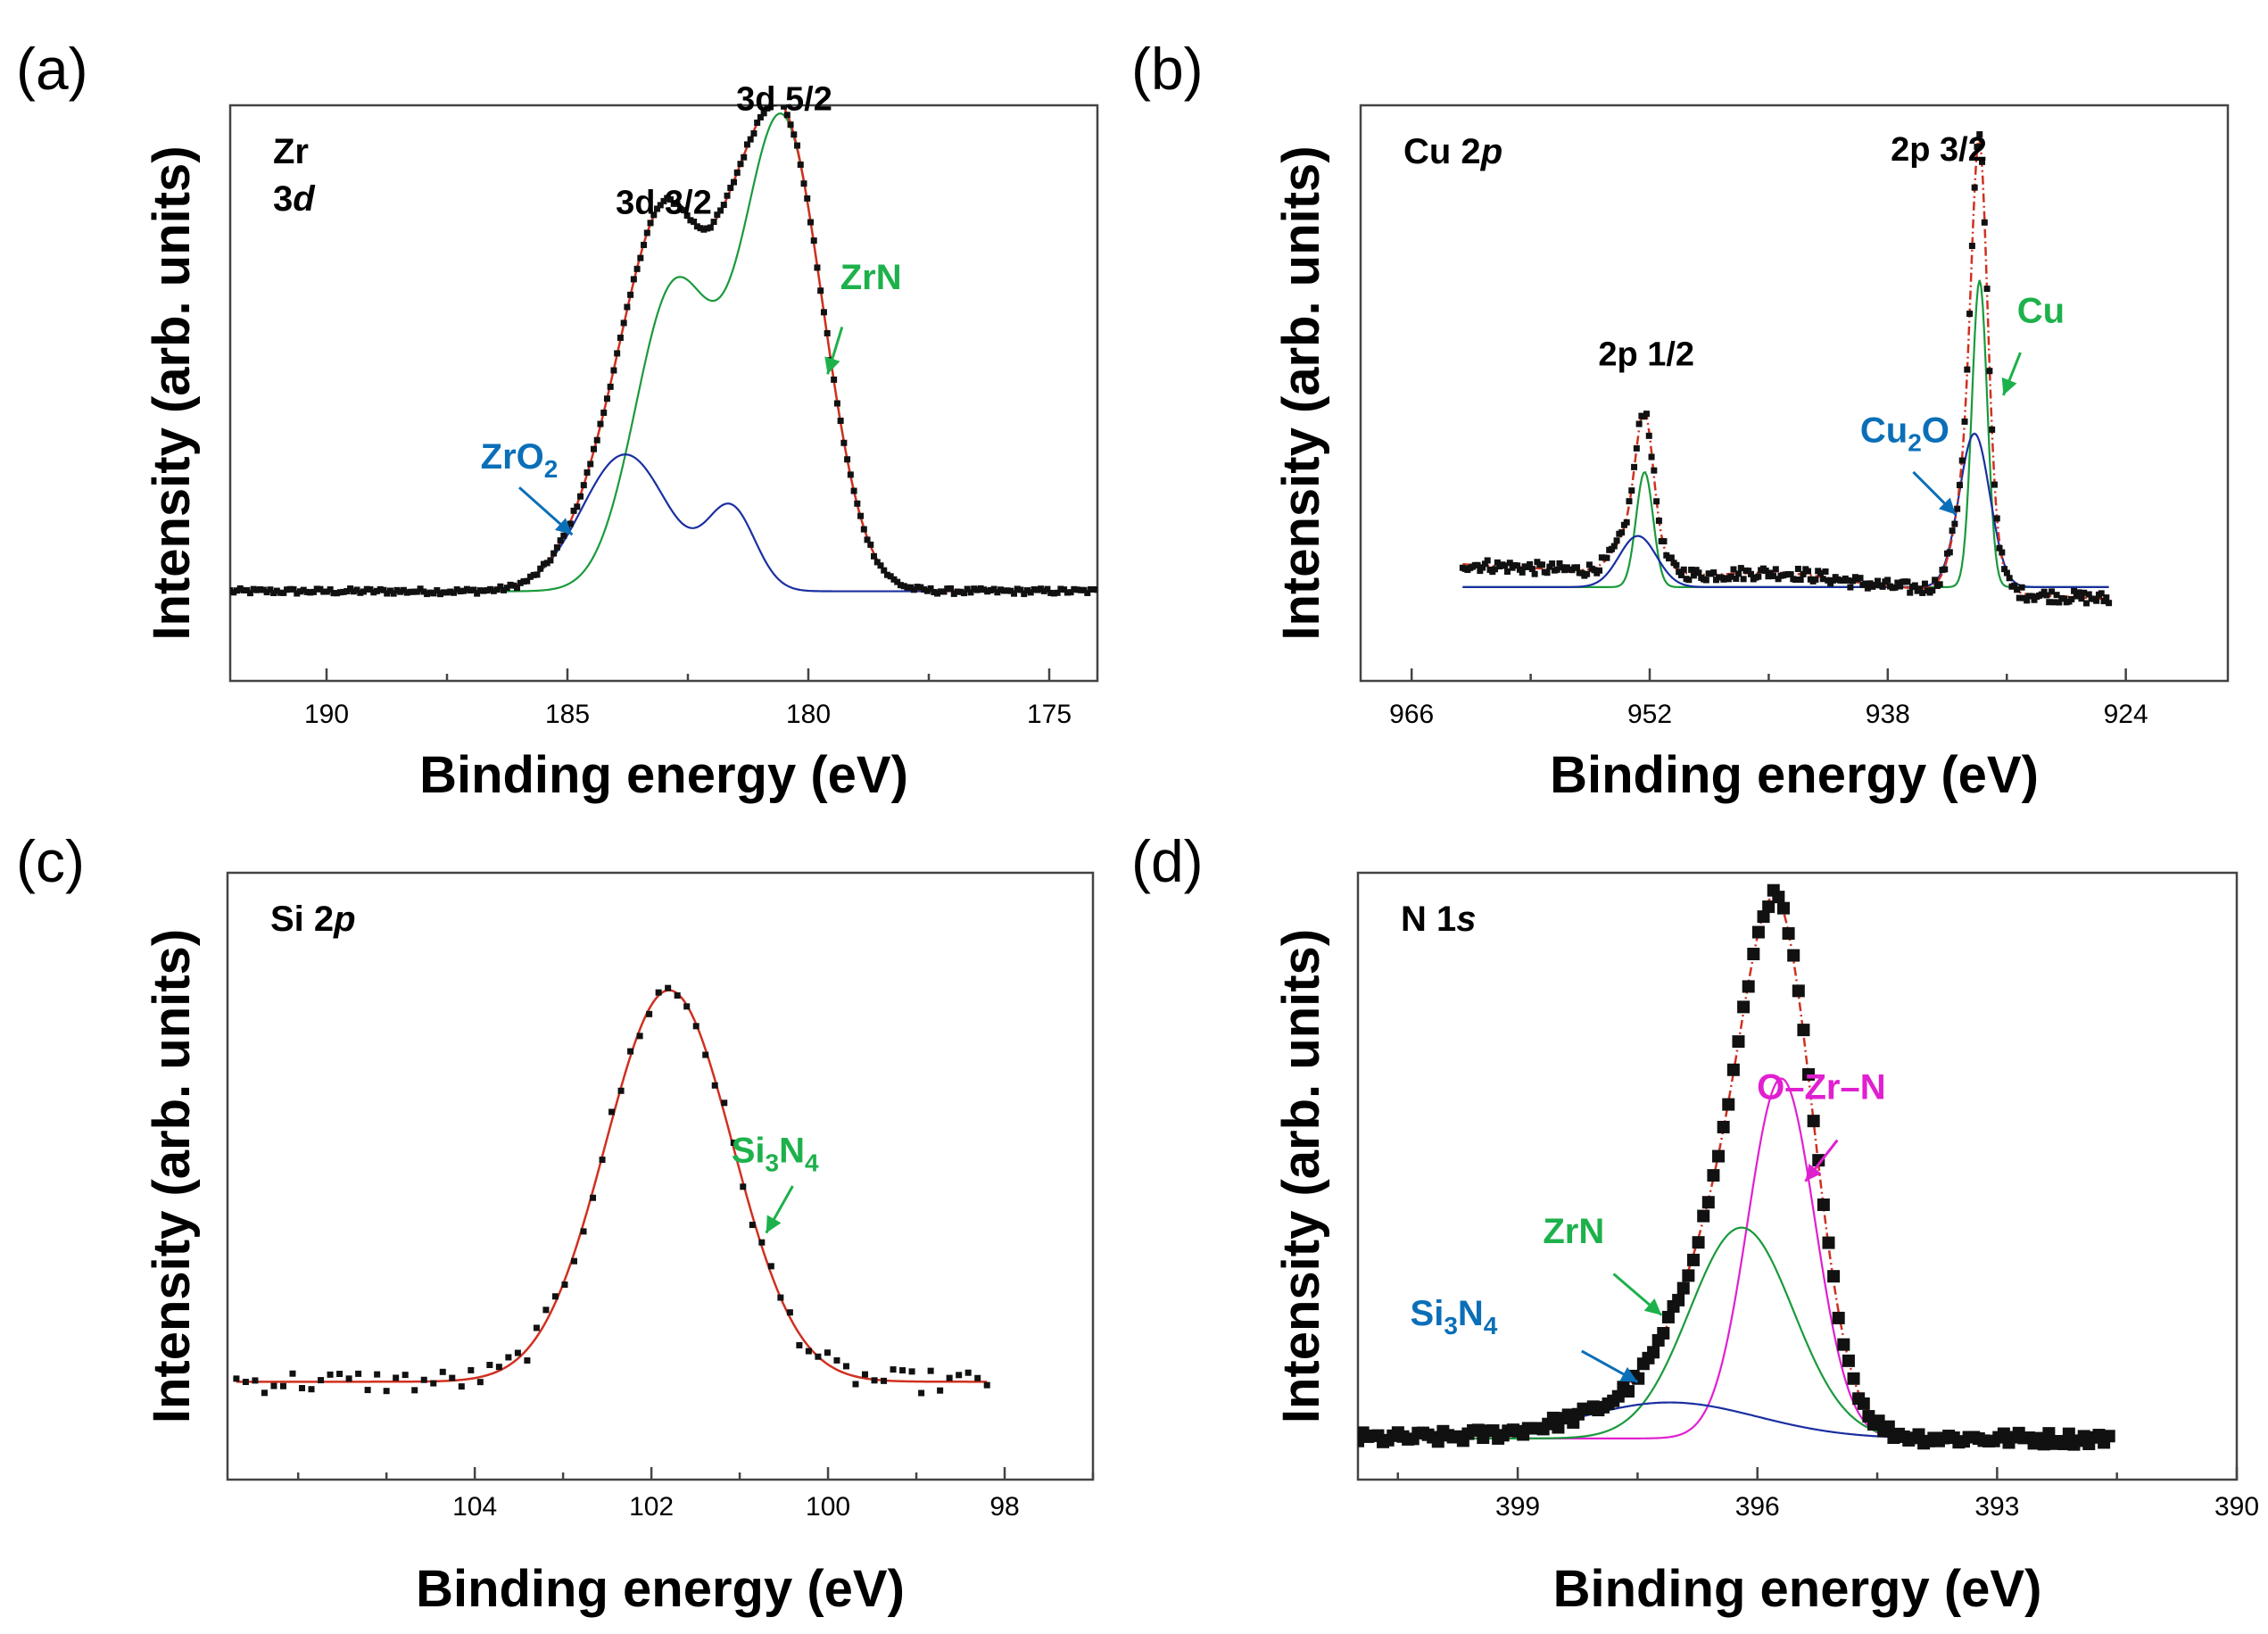 The image size is (2268, 1634). Describe the element at coordinates (871, 278) in the screenshot. I see `component-label: ZrN` at that location.